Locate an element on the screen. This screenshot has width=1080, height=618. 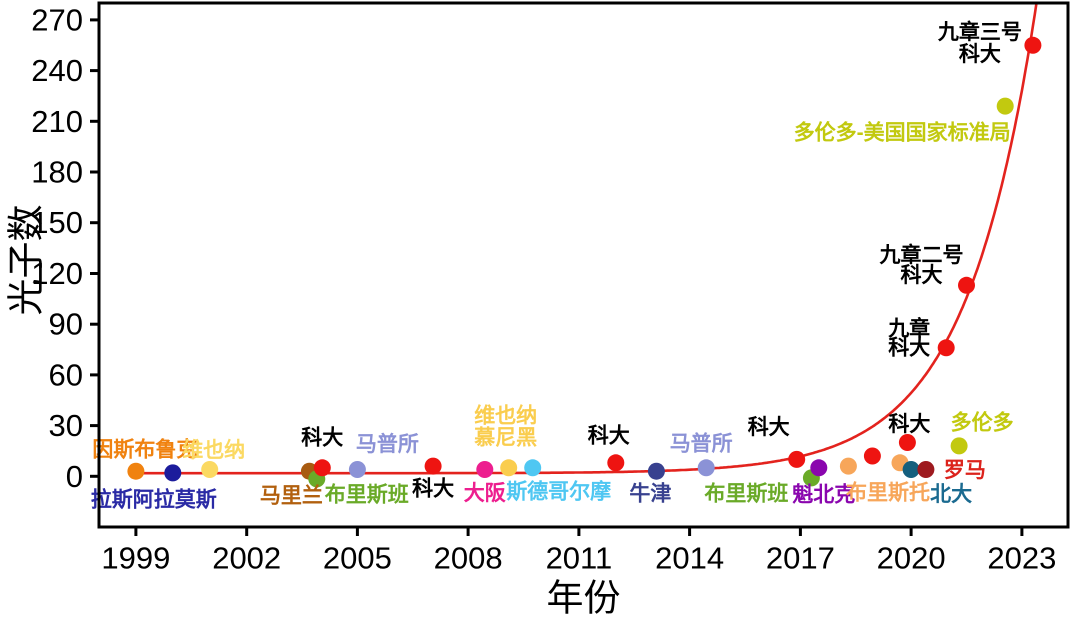
y-tick-label: 210 is located at coordinates (57, 121).